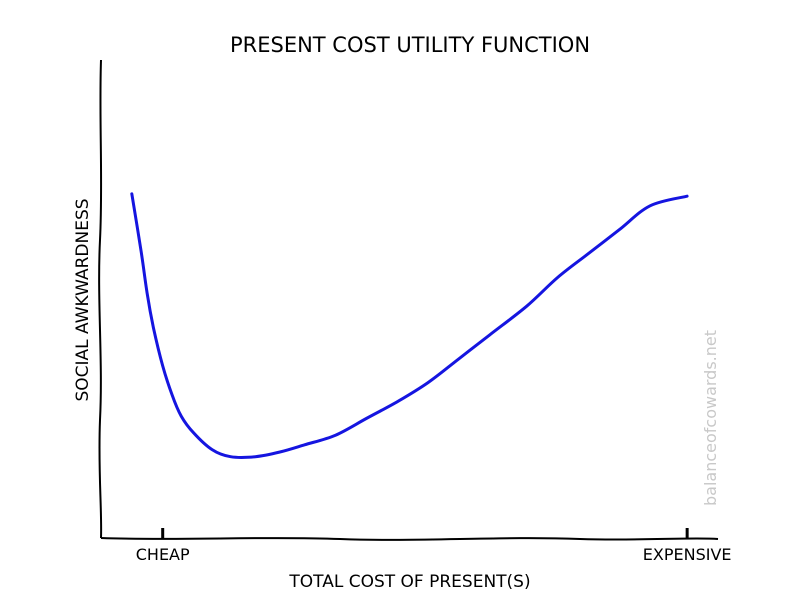  I want to click on y-axis, so click(100, 299).